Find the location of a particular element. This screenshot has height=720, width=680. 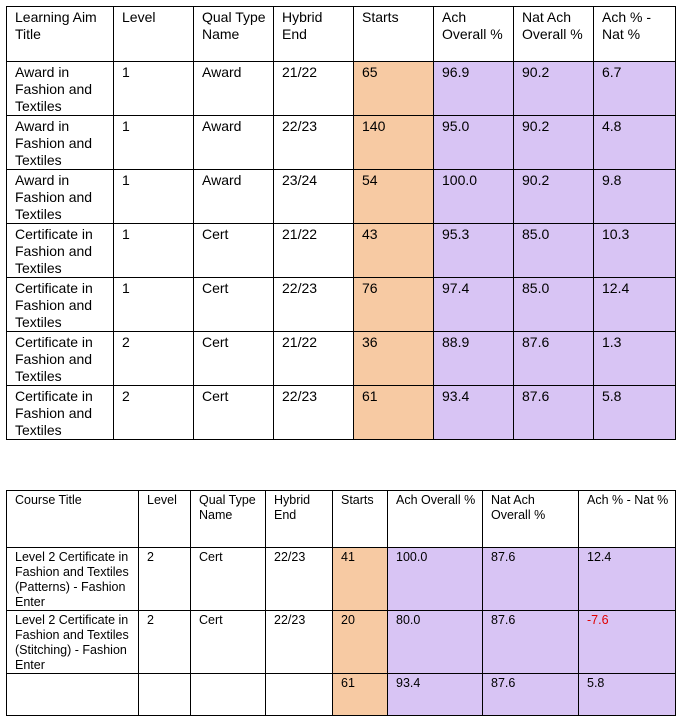

table-cell: 97.4 is located at coordinates (473, 304).